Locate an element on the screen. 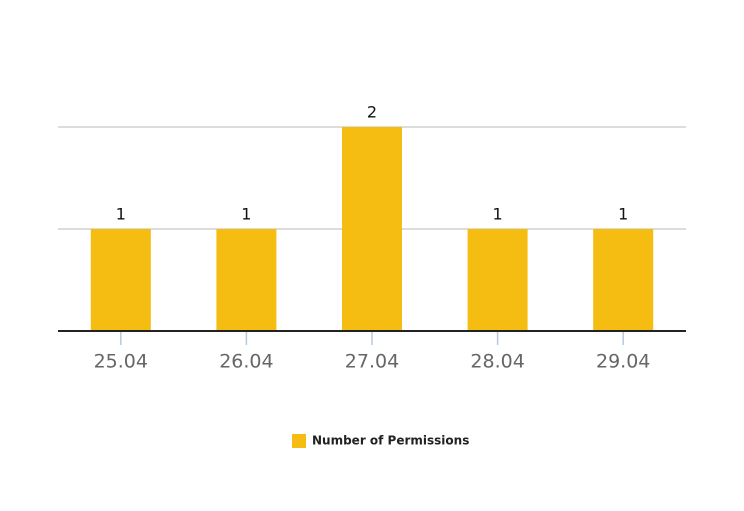 This screenshot has height=511, width=744. x-tick-label: 27.04 is located at coordinates (372, 362).